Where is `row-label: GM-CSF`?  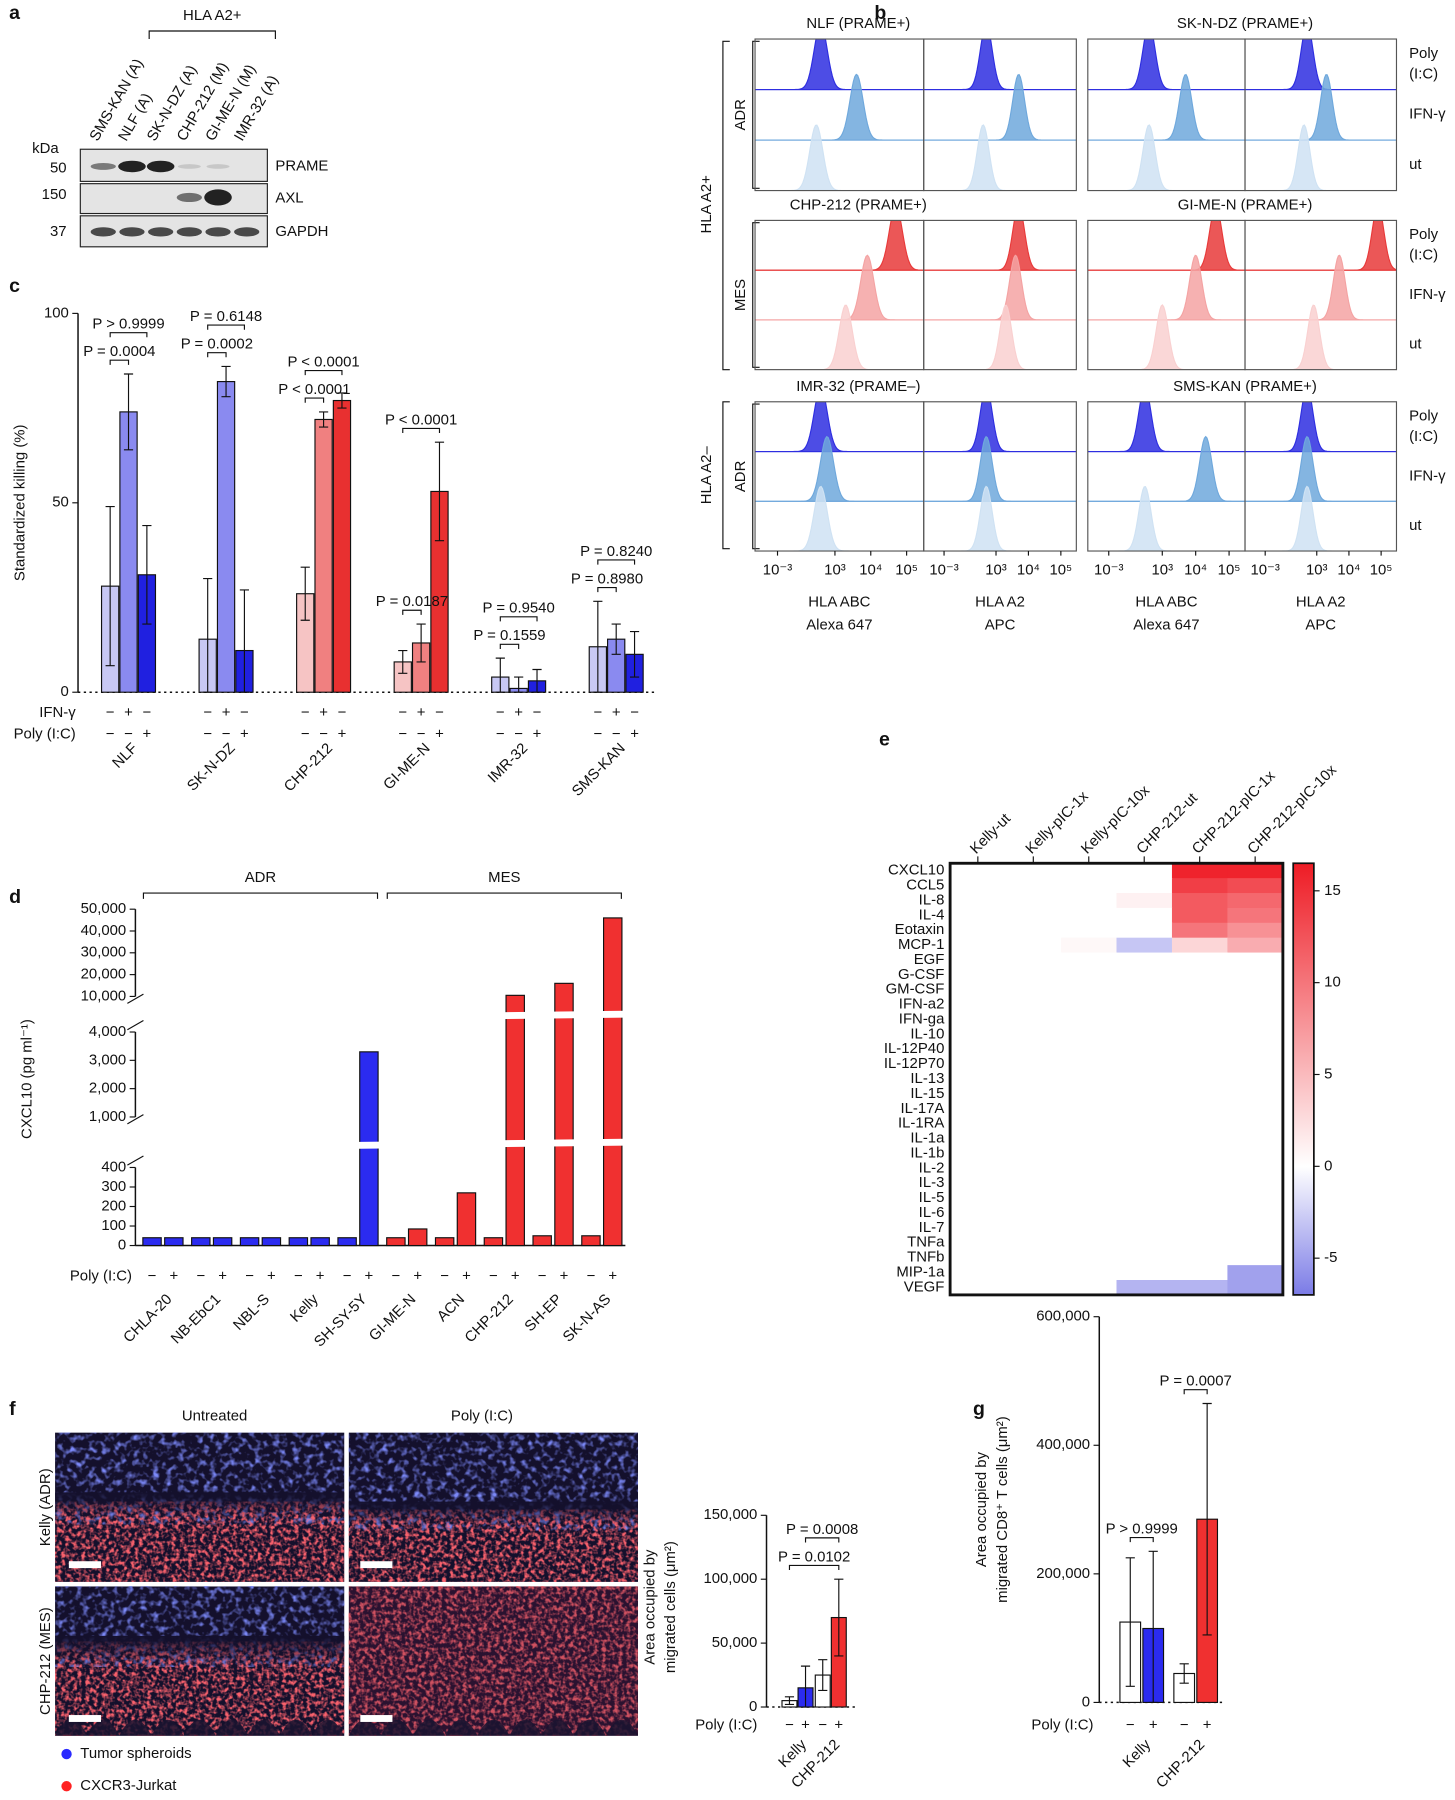
row-label: GM-CSF is located at coordinates (915, 989).